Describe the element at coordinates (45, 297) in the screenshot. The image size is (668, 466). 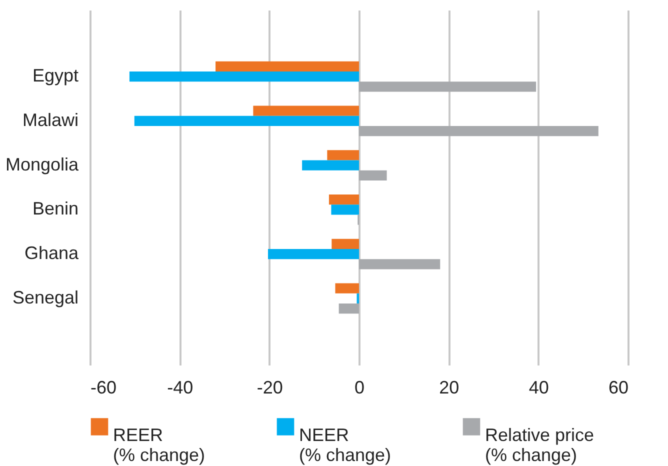
I see `y-tick-label: Senegal` at that location.